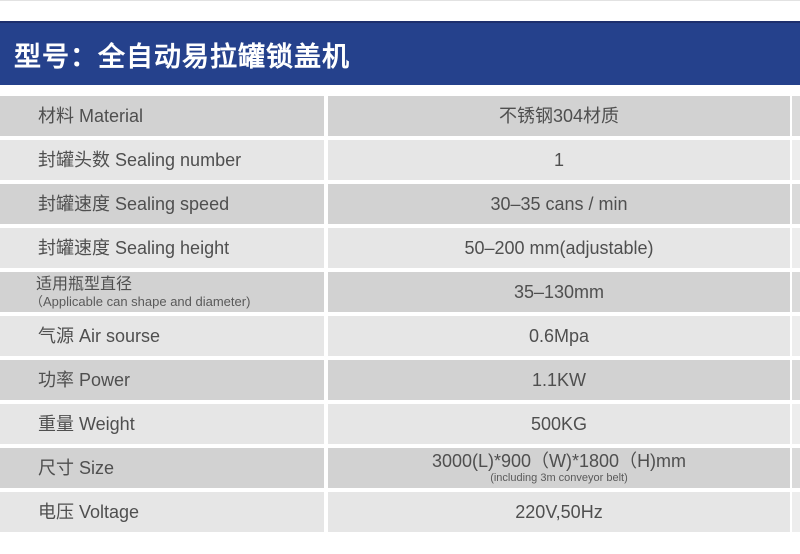 Image resolution: width=800 pixels, height=554 pixels. I want to click on spec-value: 220V,50Hz, so click(559, 512).